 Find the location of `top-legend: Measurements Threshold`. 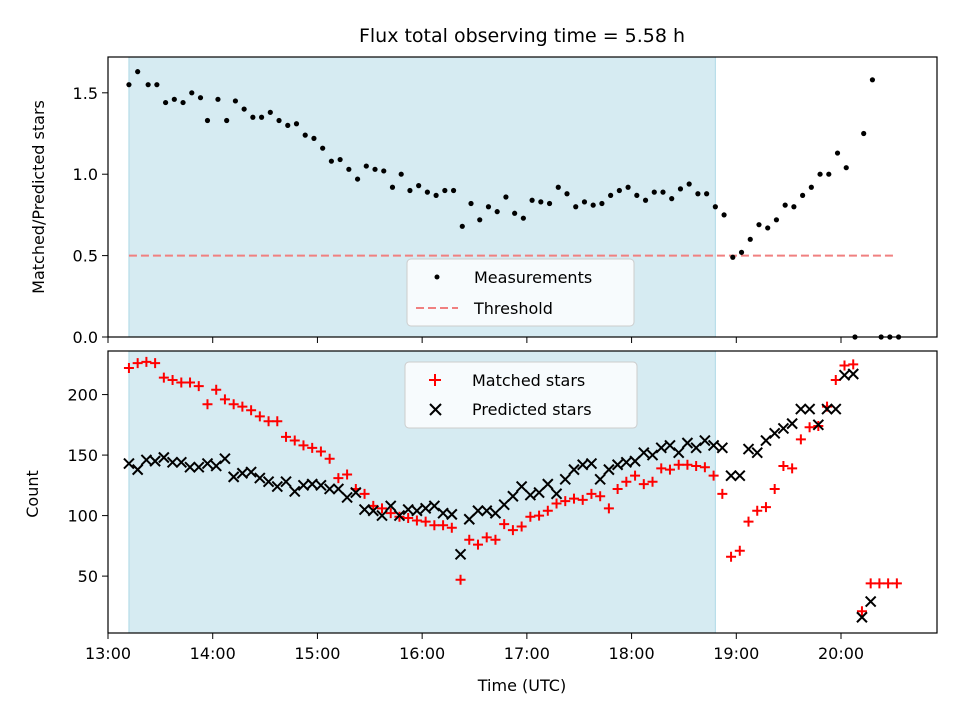

top-legend: Measurements Threshold is located at coordinates (520, 292).